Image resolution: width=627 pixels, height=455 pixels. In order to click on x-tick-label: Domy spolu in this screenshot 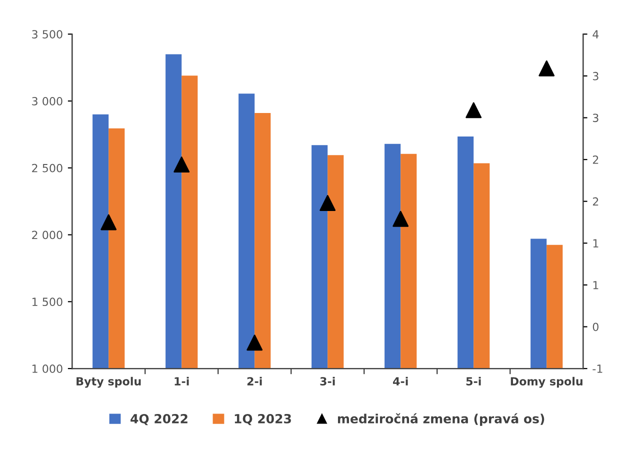, I will do `click(546, 382)`.